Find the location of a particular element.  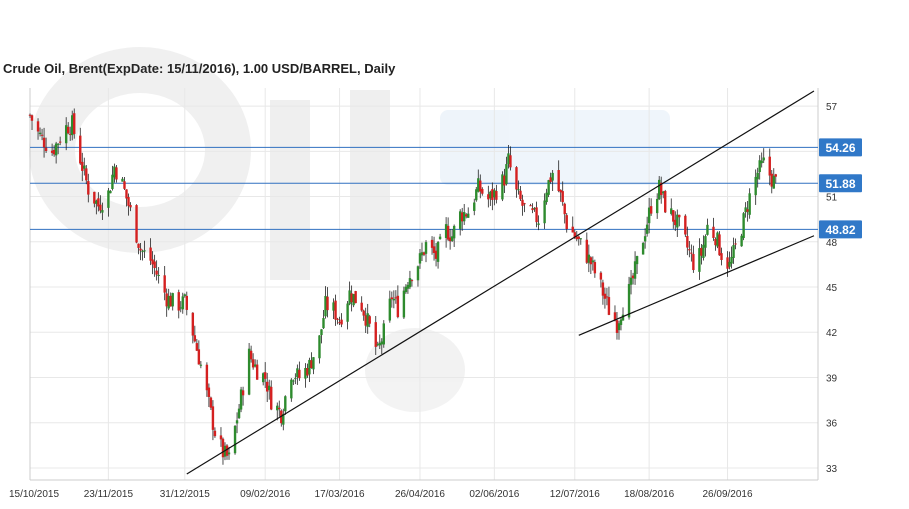

level-badges: 54.26 51.88 48.82 is located at coordinates (840, 188).